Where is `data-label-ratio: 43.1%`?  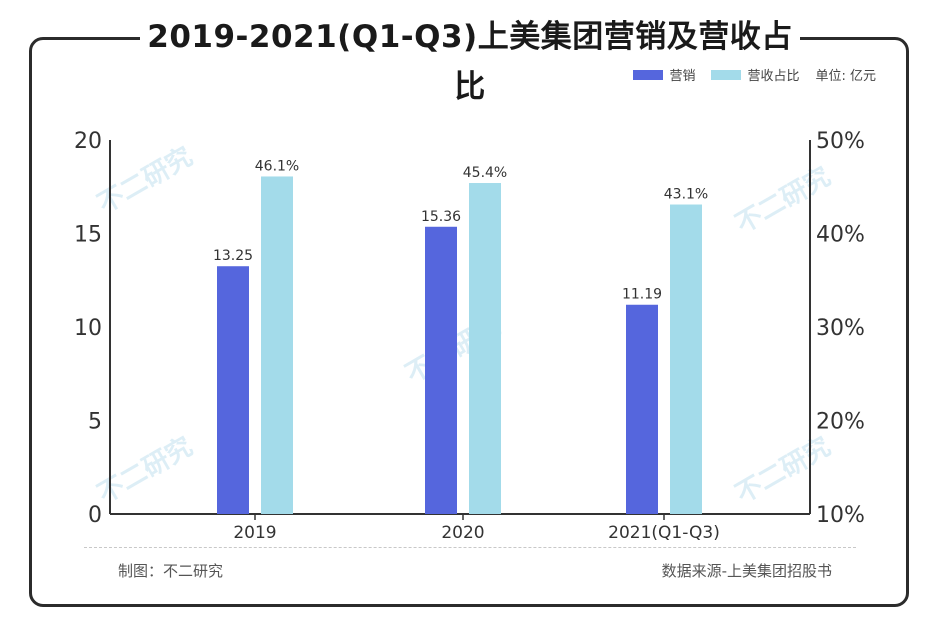 data-label-ratio: 43.1% is located at coordinates (686, 195).